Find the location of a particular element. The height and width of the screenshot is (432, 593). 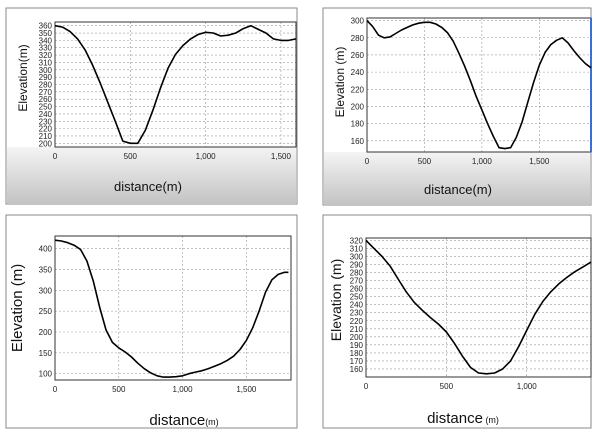

y-tick-label: 360 is located at coordinates (46, 26).